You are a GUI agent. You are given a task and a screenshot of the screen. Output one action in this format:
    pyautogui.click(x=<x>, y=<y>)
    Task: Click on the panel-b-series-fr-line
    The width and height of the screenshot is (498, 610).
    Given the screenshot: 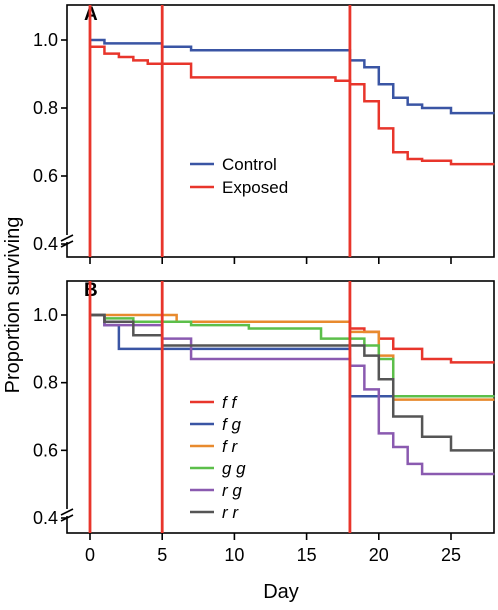 What is the action you would take?
    pyautogui.click(x=292, y=357)
    